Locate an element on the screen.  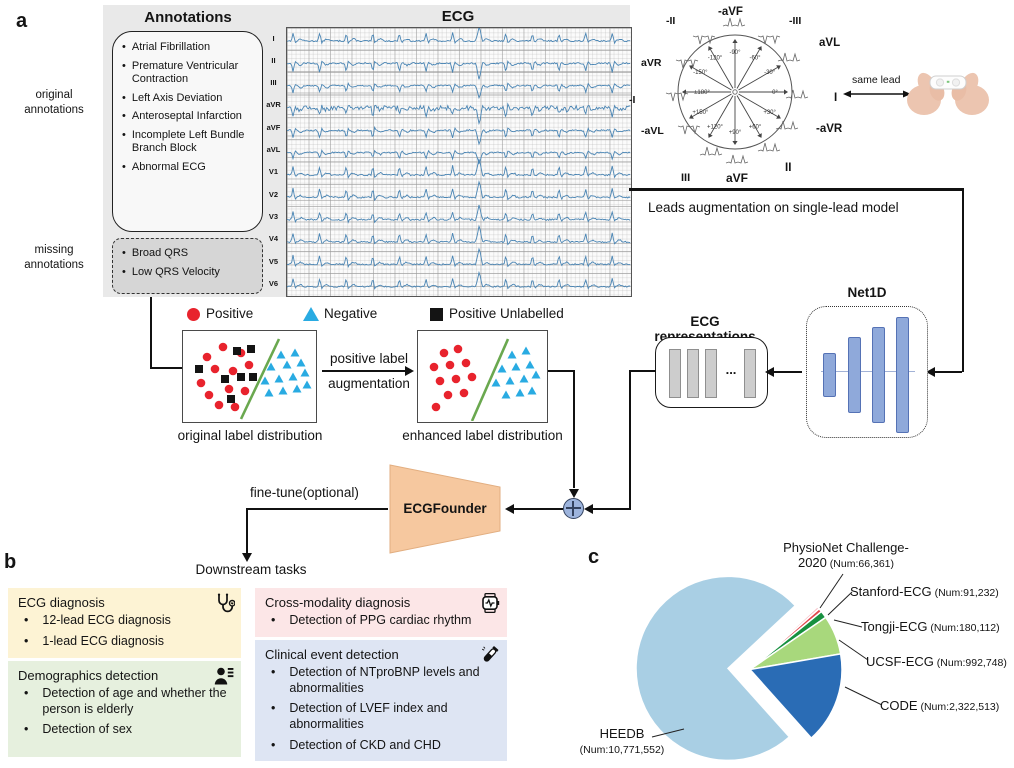
ecg-trace-V2 is located at coordinates (458, 191).